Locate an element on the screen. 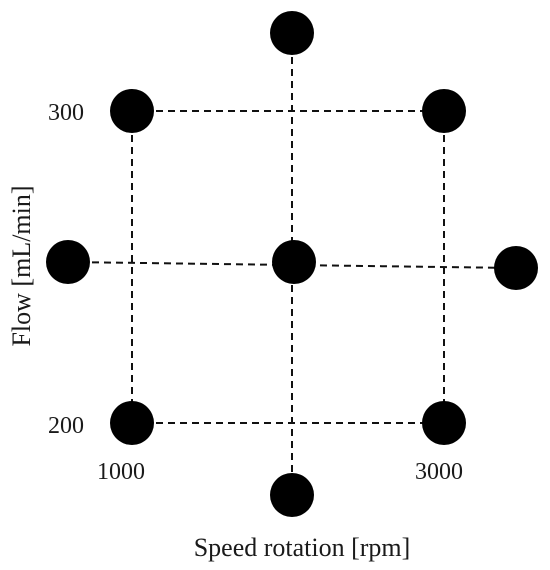  y-tick-300: 300 is located at coordinates (66, 113).